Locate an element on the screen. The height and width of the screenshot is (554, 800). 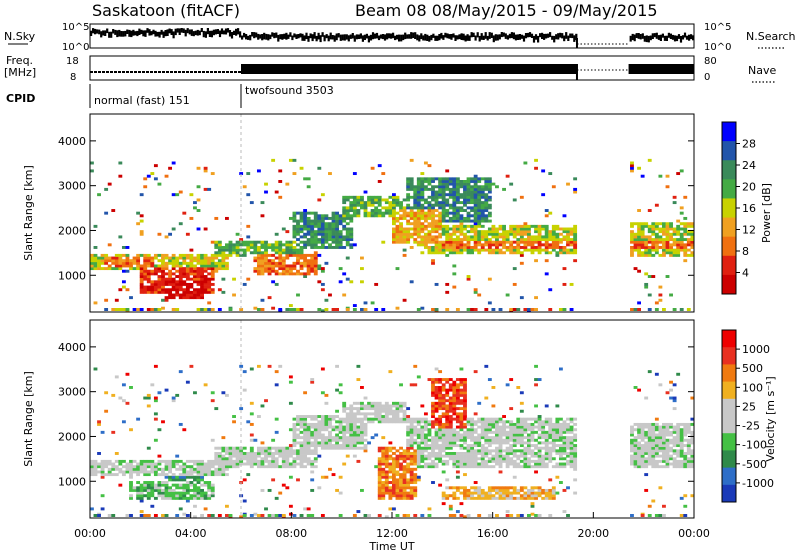
cpid-label: CPID is located at coordinates (20, 98).